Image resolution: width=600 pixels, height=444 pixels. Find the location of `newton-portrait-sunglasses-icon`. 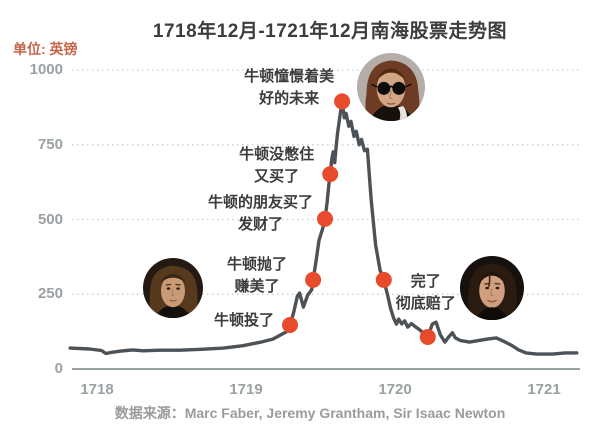

newton-portrait-sunglasses-icon is located at coordinates (391, 87).